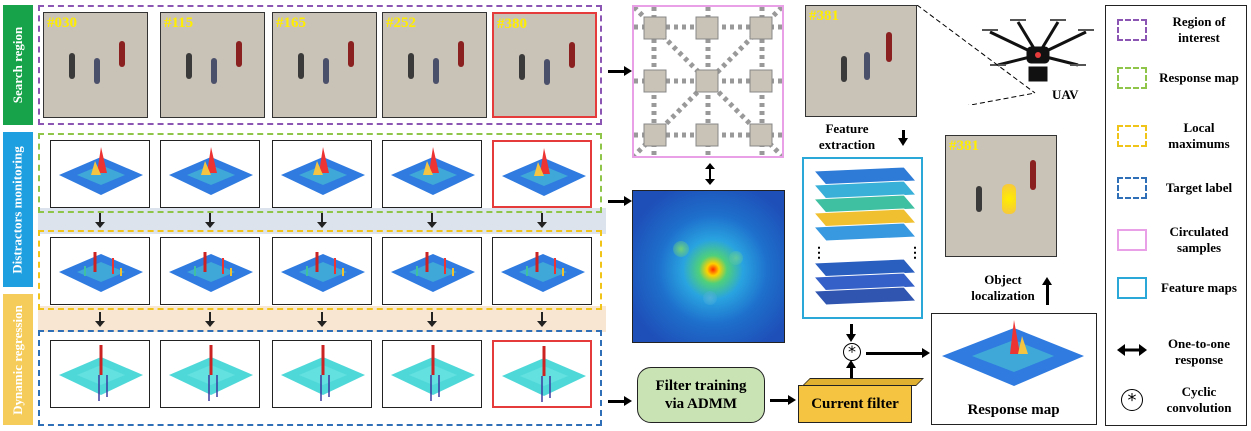  What do you see at coordinates (434, 65) in the screenshot?
I see `search-frame: #252` at bounding box center [434, 65].